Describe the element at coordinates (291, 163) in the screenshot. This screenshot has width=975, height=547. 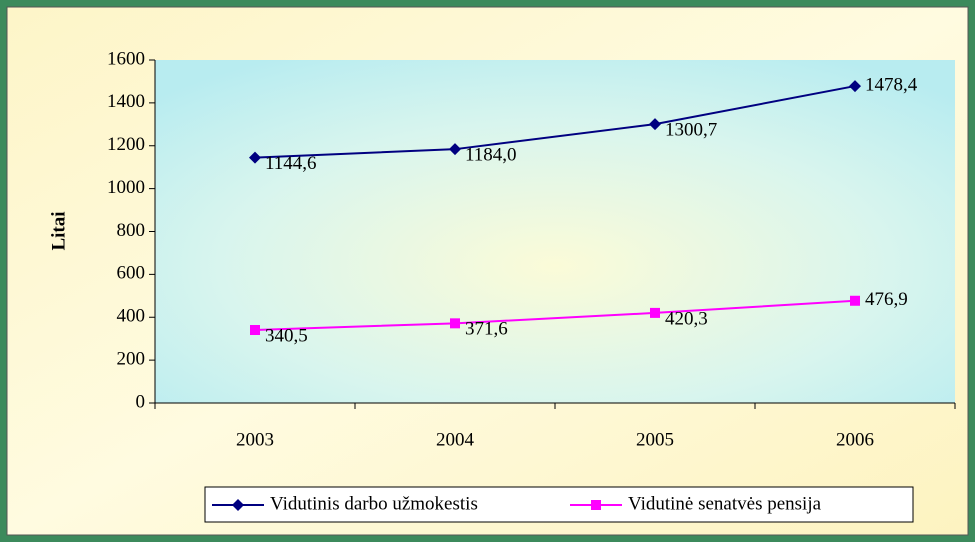
I see `value-label: 1144,6` at that location.